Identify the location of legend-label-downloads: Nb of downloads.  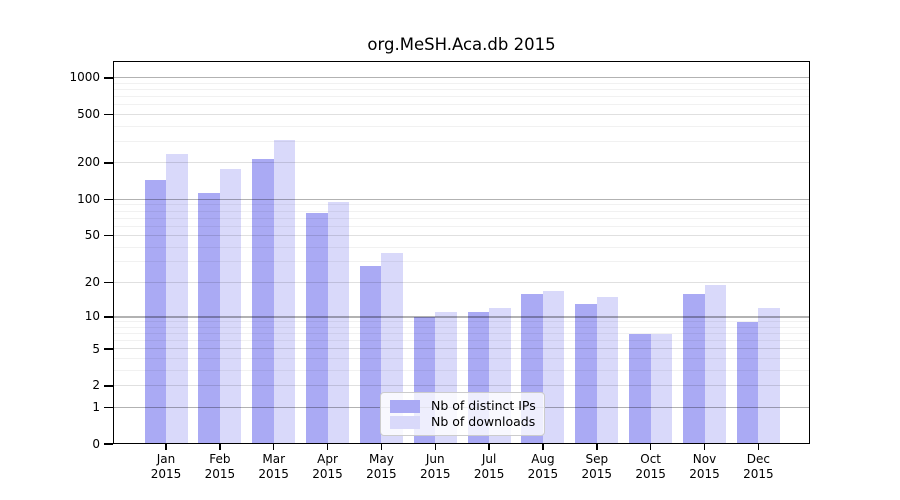
(483, 421).